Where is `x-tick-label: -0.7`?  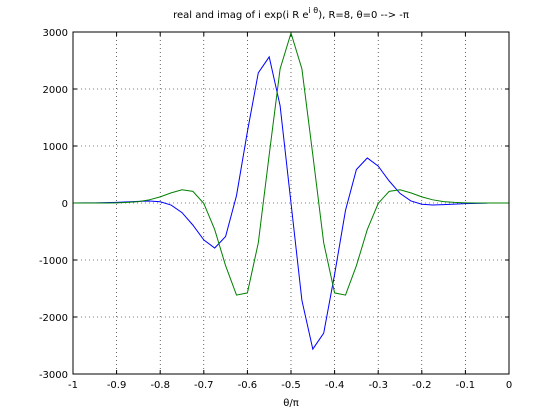 x-tick-label: -0.7 is located at coordinates (204, 385).